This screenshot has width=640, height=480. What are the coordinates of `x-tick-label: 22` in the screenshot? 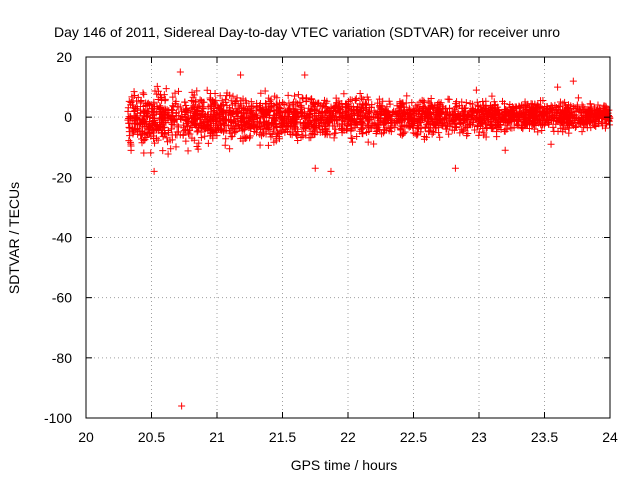 It's located at (348, 437).